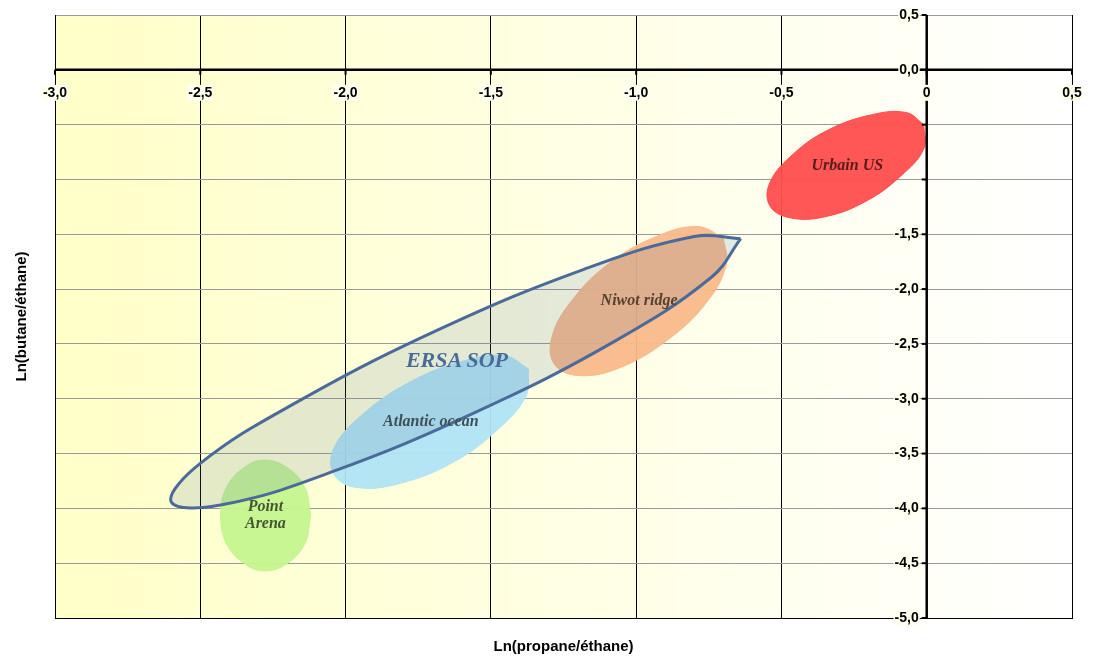  What do you see at coordinates (264, 514) in the screenshot?
I see `series-label: Point Arena` at bounding box center [264, 514].